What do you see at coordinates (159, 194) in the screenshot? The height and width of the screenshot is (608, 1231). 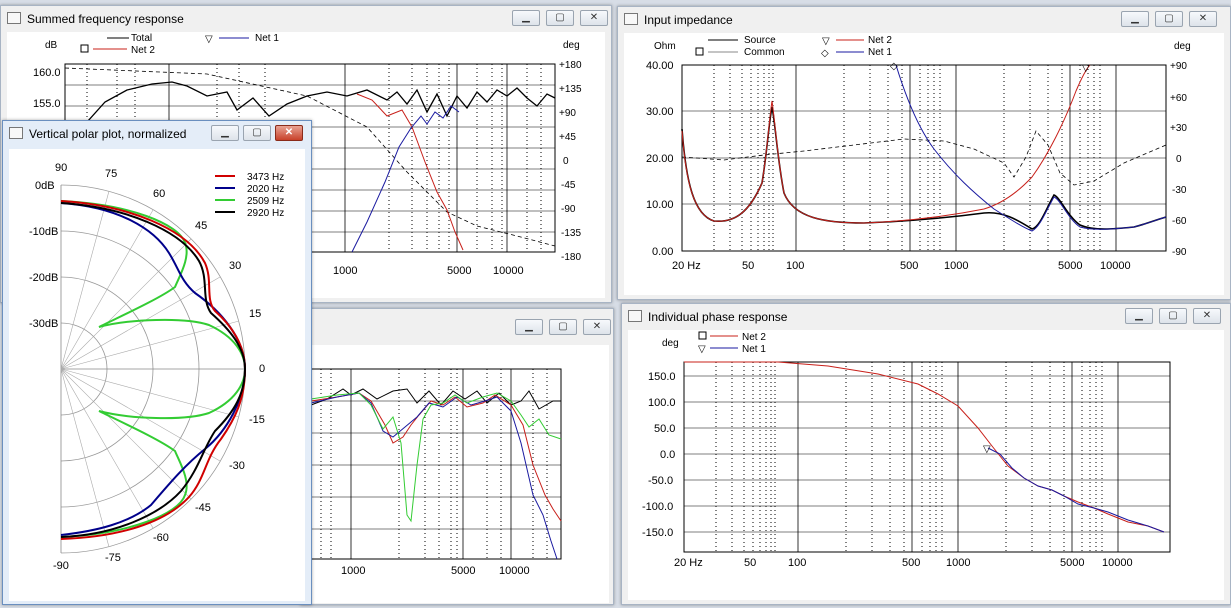 I see `angle-tick-60: 60` at bounding box center [159, 194].